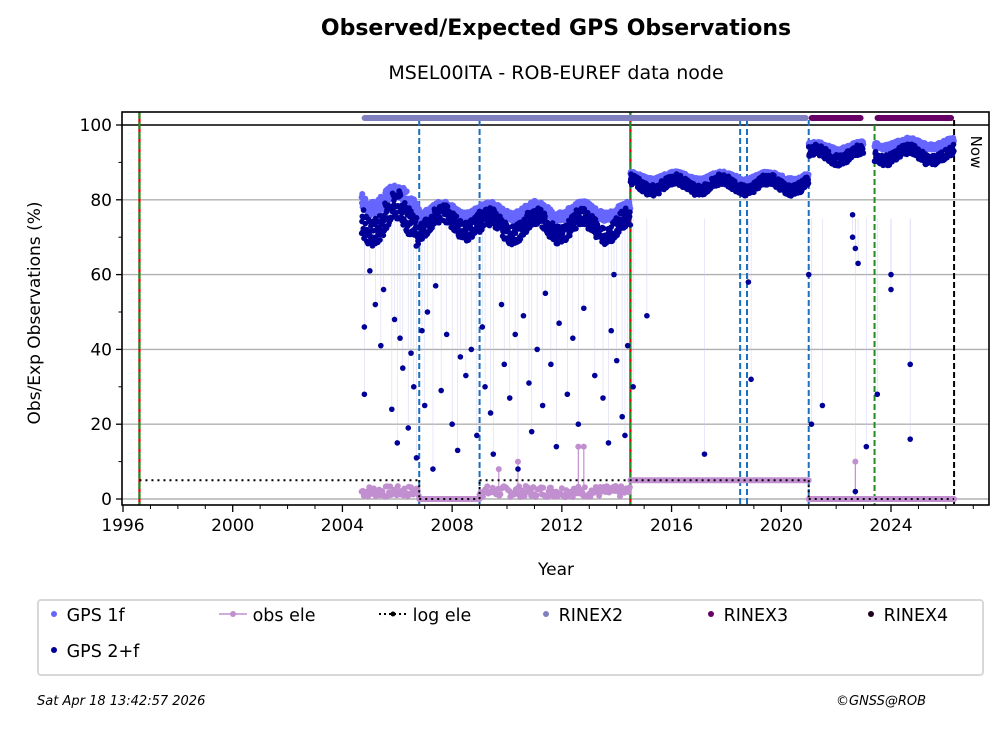 The image size is (1008, 734). I want to click on legend-item-rinex4: RINEX4, so click(906, 616).